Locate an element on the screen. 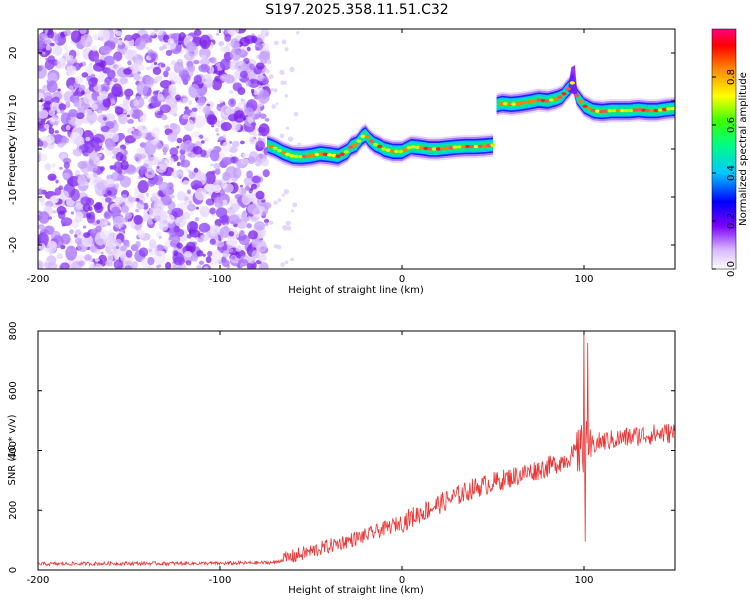  snr-y-tick-label: 200 is located at coordinates (13, 510).